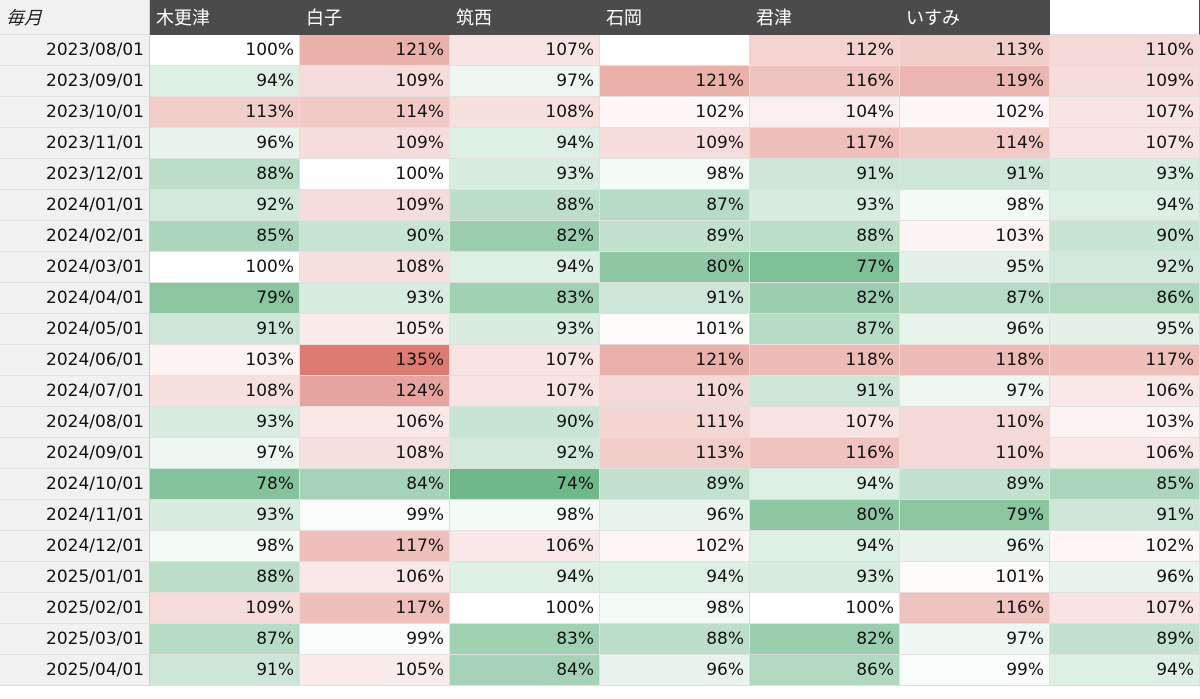  I want to click on value-cell: 124%, so click(375, 391).